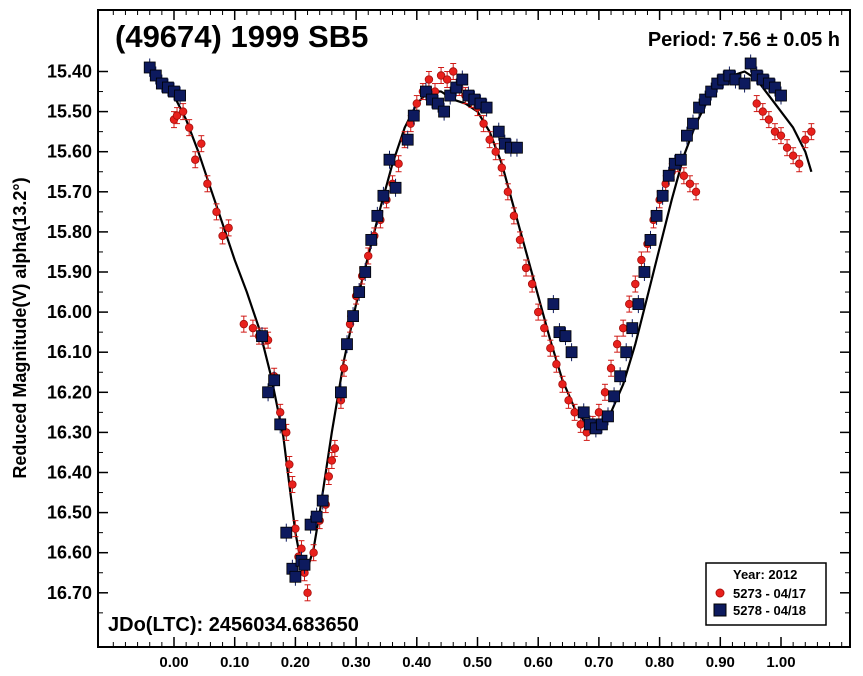 This screenshot has height=676, width=863. What do you see at coordinates (69, 553) in the screenshot?
I see `y-tick-label: 16.60` at bounding box center [69, 553].